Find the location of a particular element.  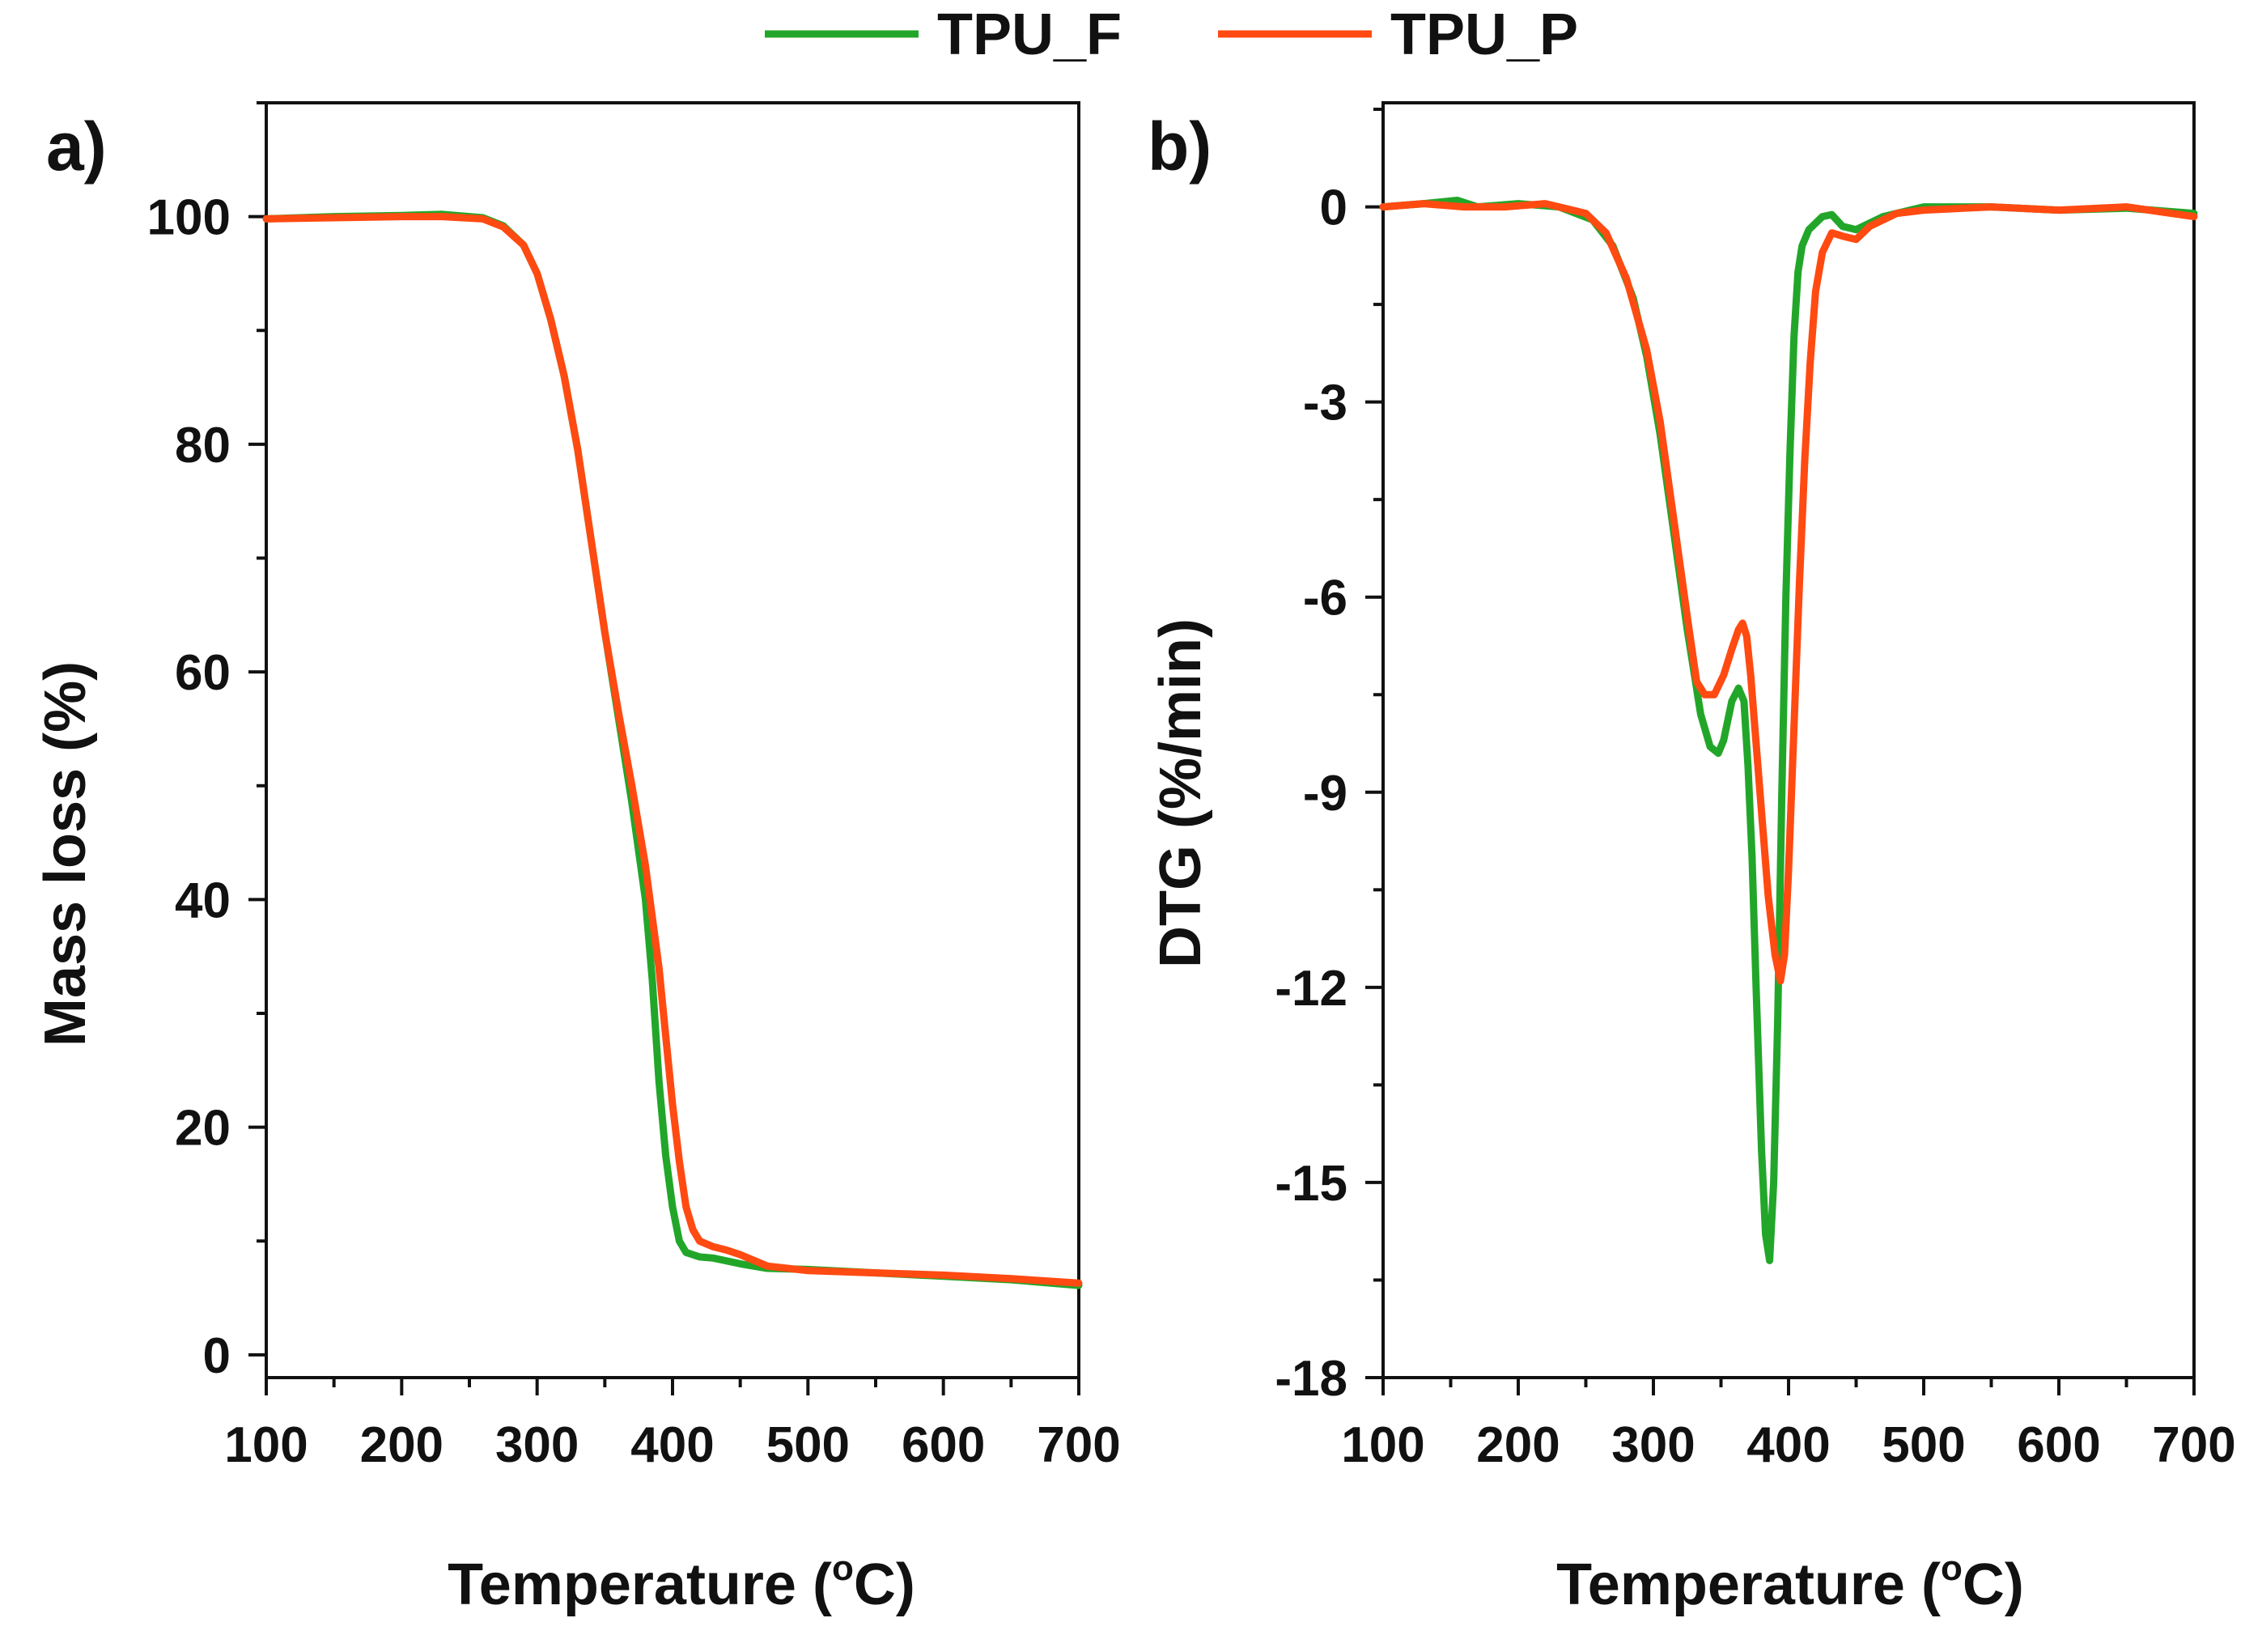

y-tick-label: -15 is located at coordinates (1311, 1184).